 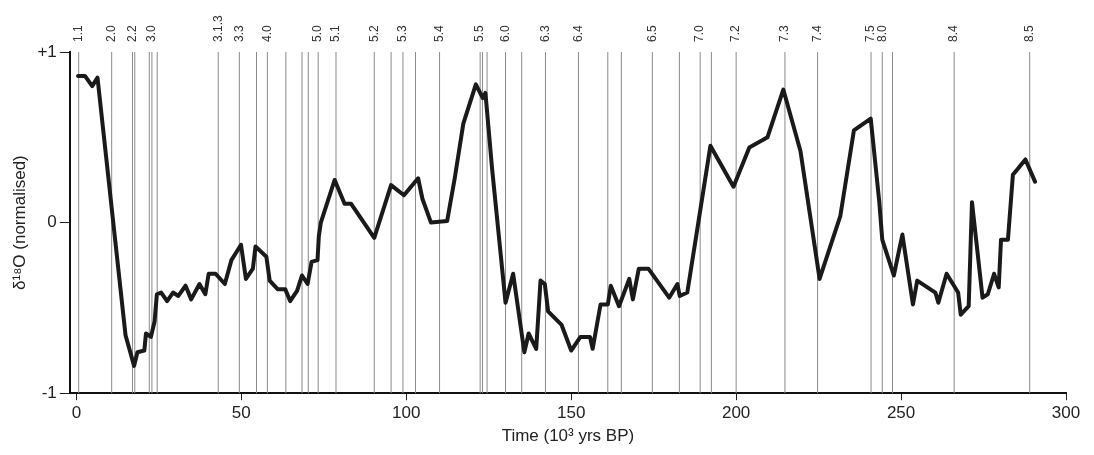 What do you see at coordinates (406, 413) in the screenshot?
I see `x-tick-label: 100` at bounding box center [406, 413].